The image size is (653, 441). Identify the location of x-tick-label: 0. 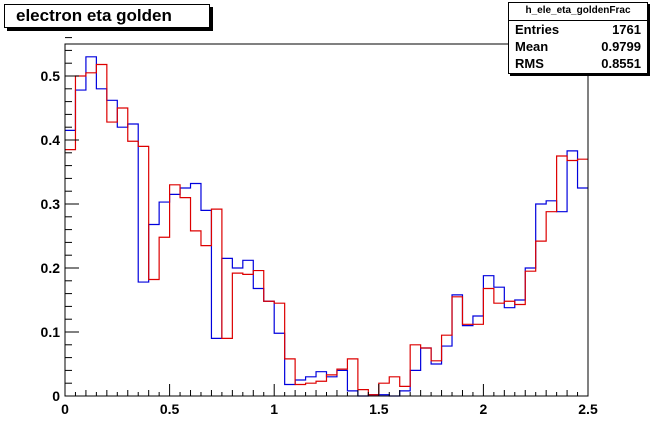
(65, 409).